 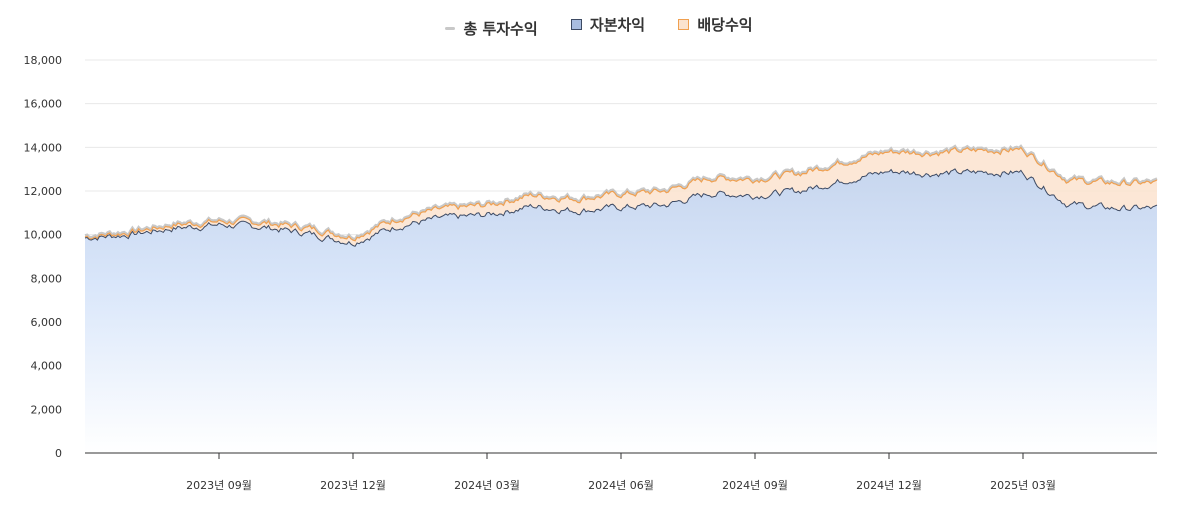 I want to click on chart-legend: 총 투자수익 자본차익 배당수익, so click(x=599, y=26).